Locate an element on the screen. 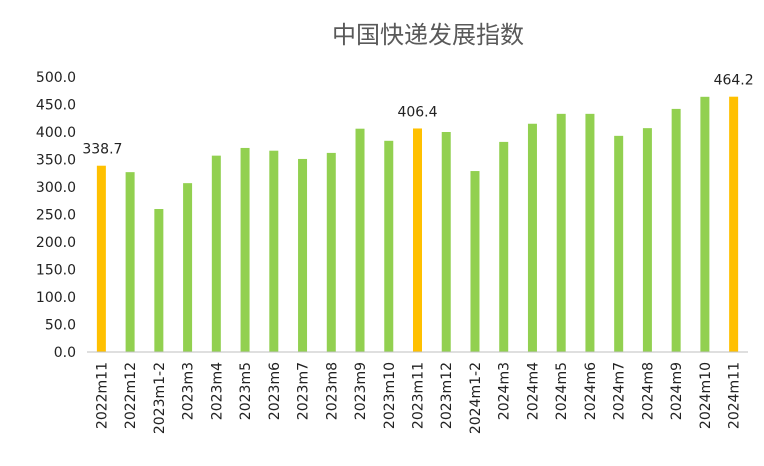  x-tick-label: 2022m11 is located at coordinates (102, 395).